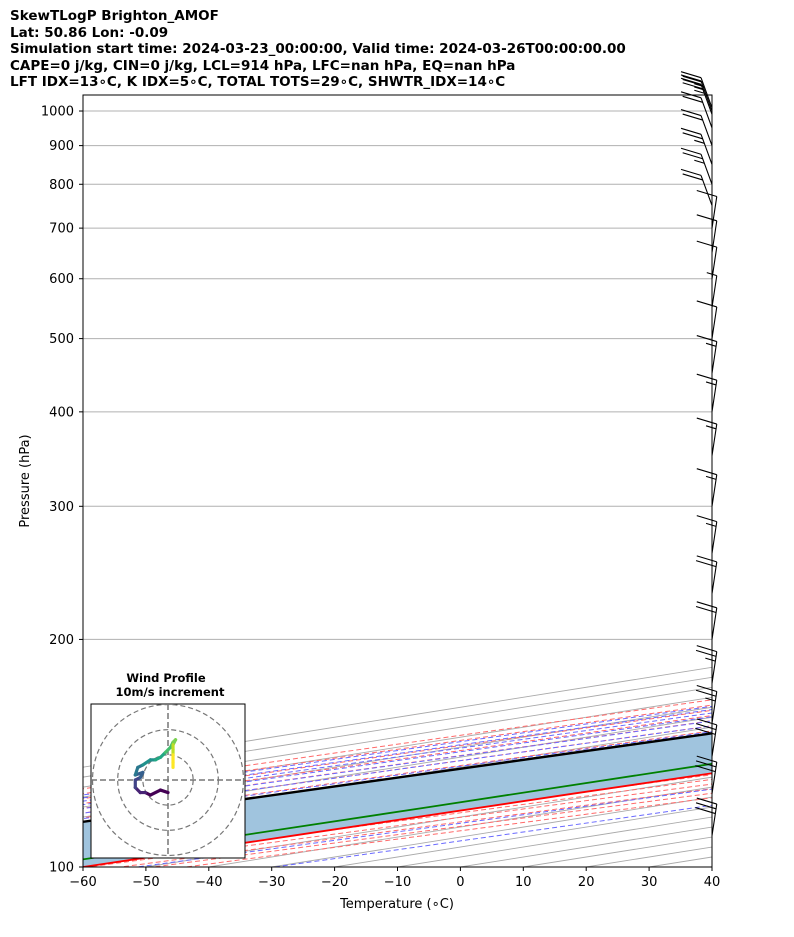  I want to click on y-tick-label: 400, so click(61, 412).